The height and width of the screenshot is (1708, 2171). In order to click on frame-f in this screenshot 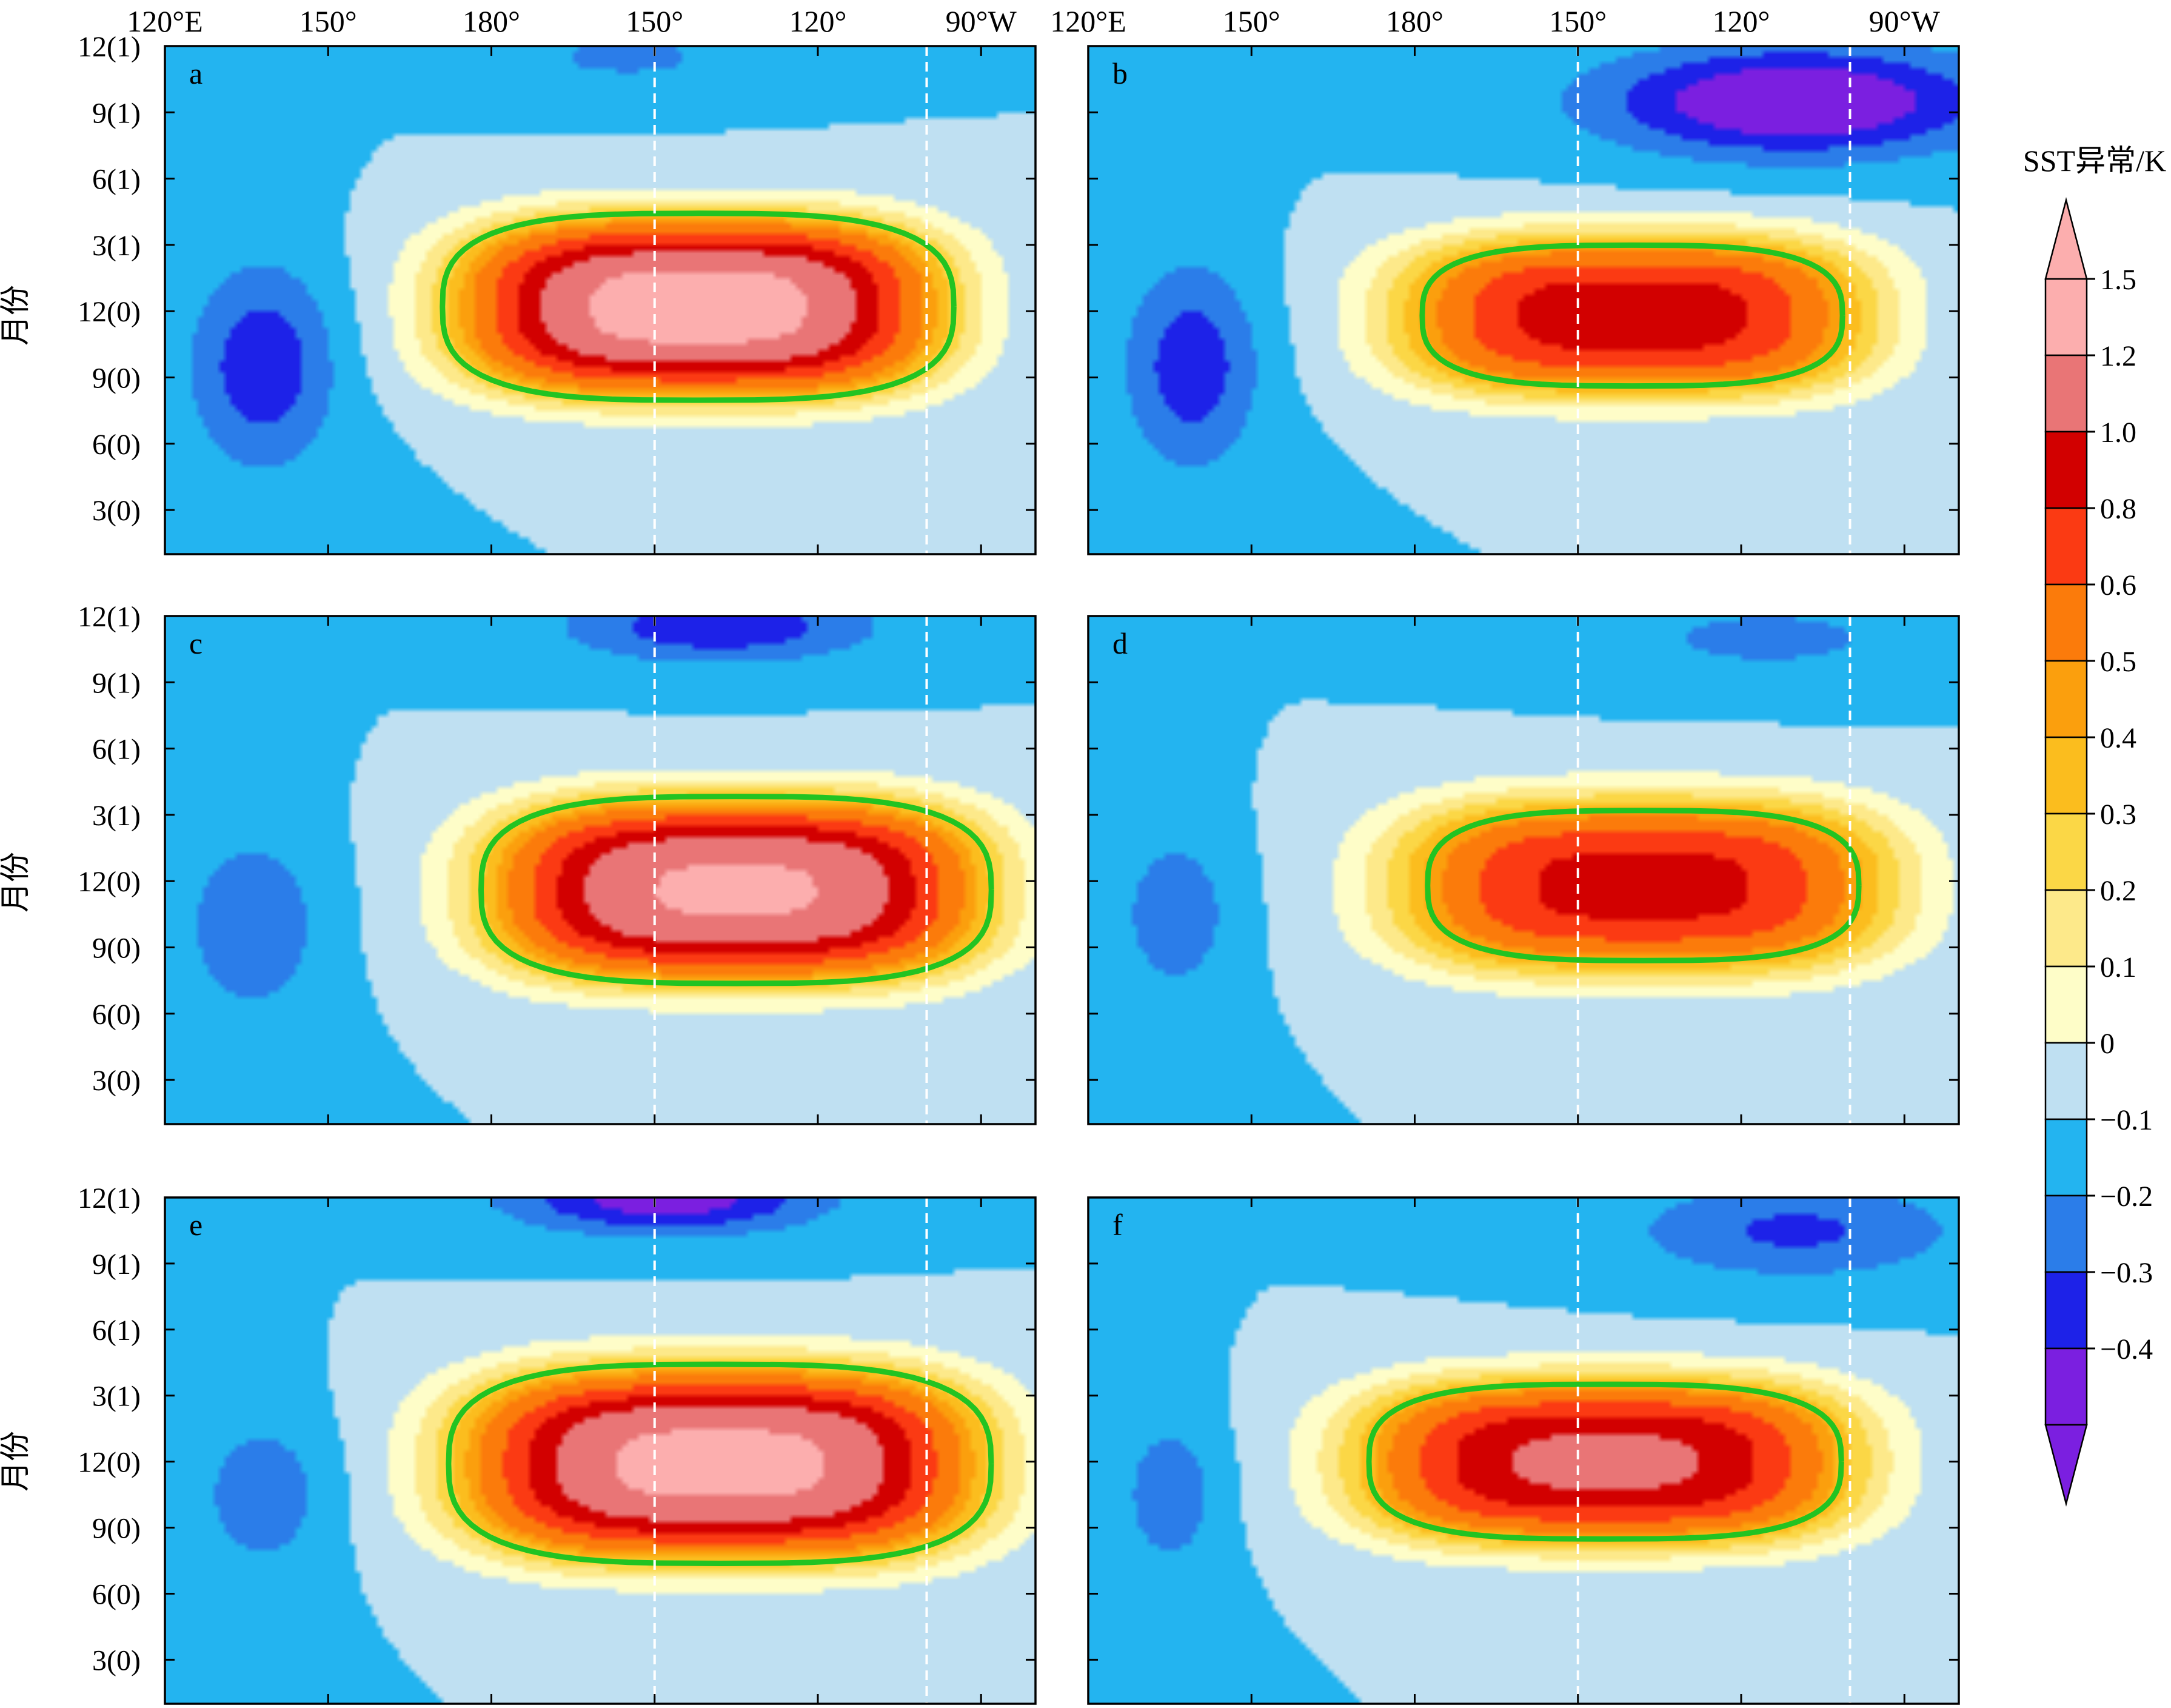, I will do `click(1523, 1451)`.